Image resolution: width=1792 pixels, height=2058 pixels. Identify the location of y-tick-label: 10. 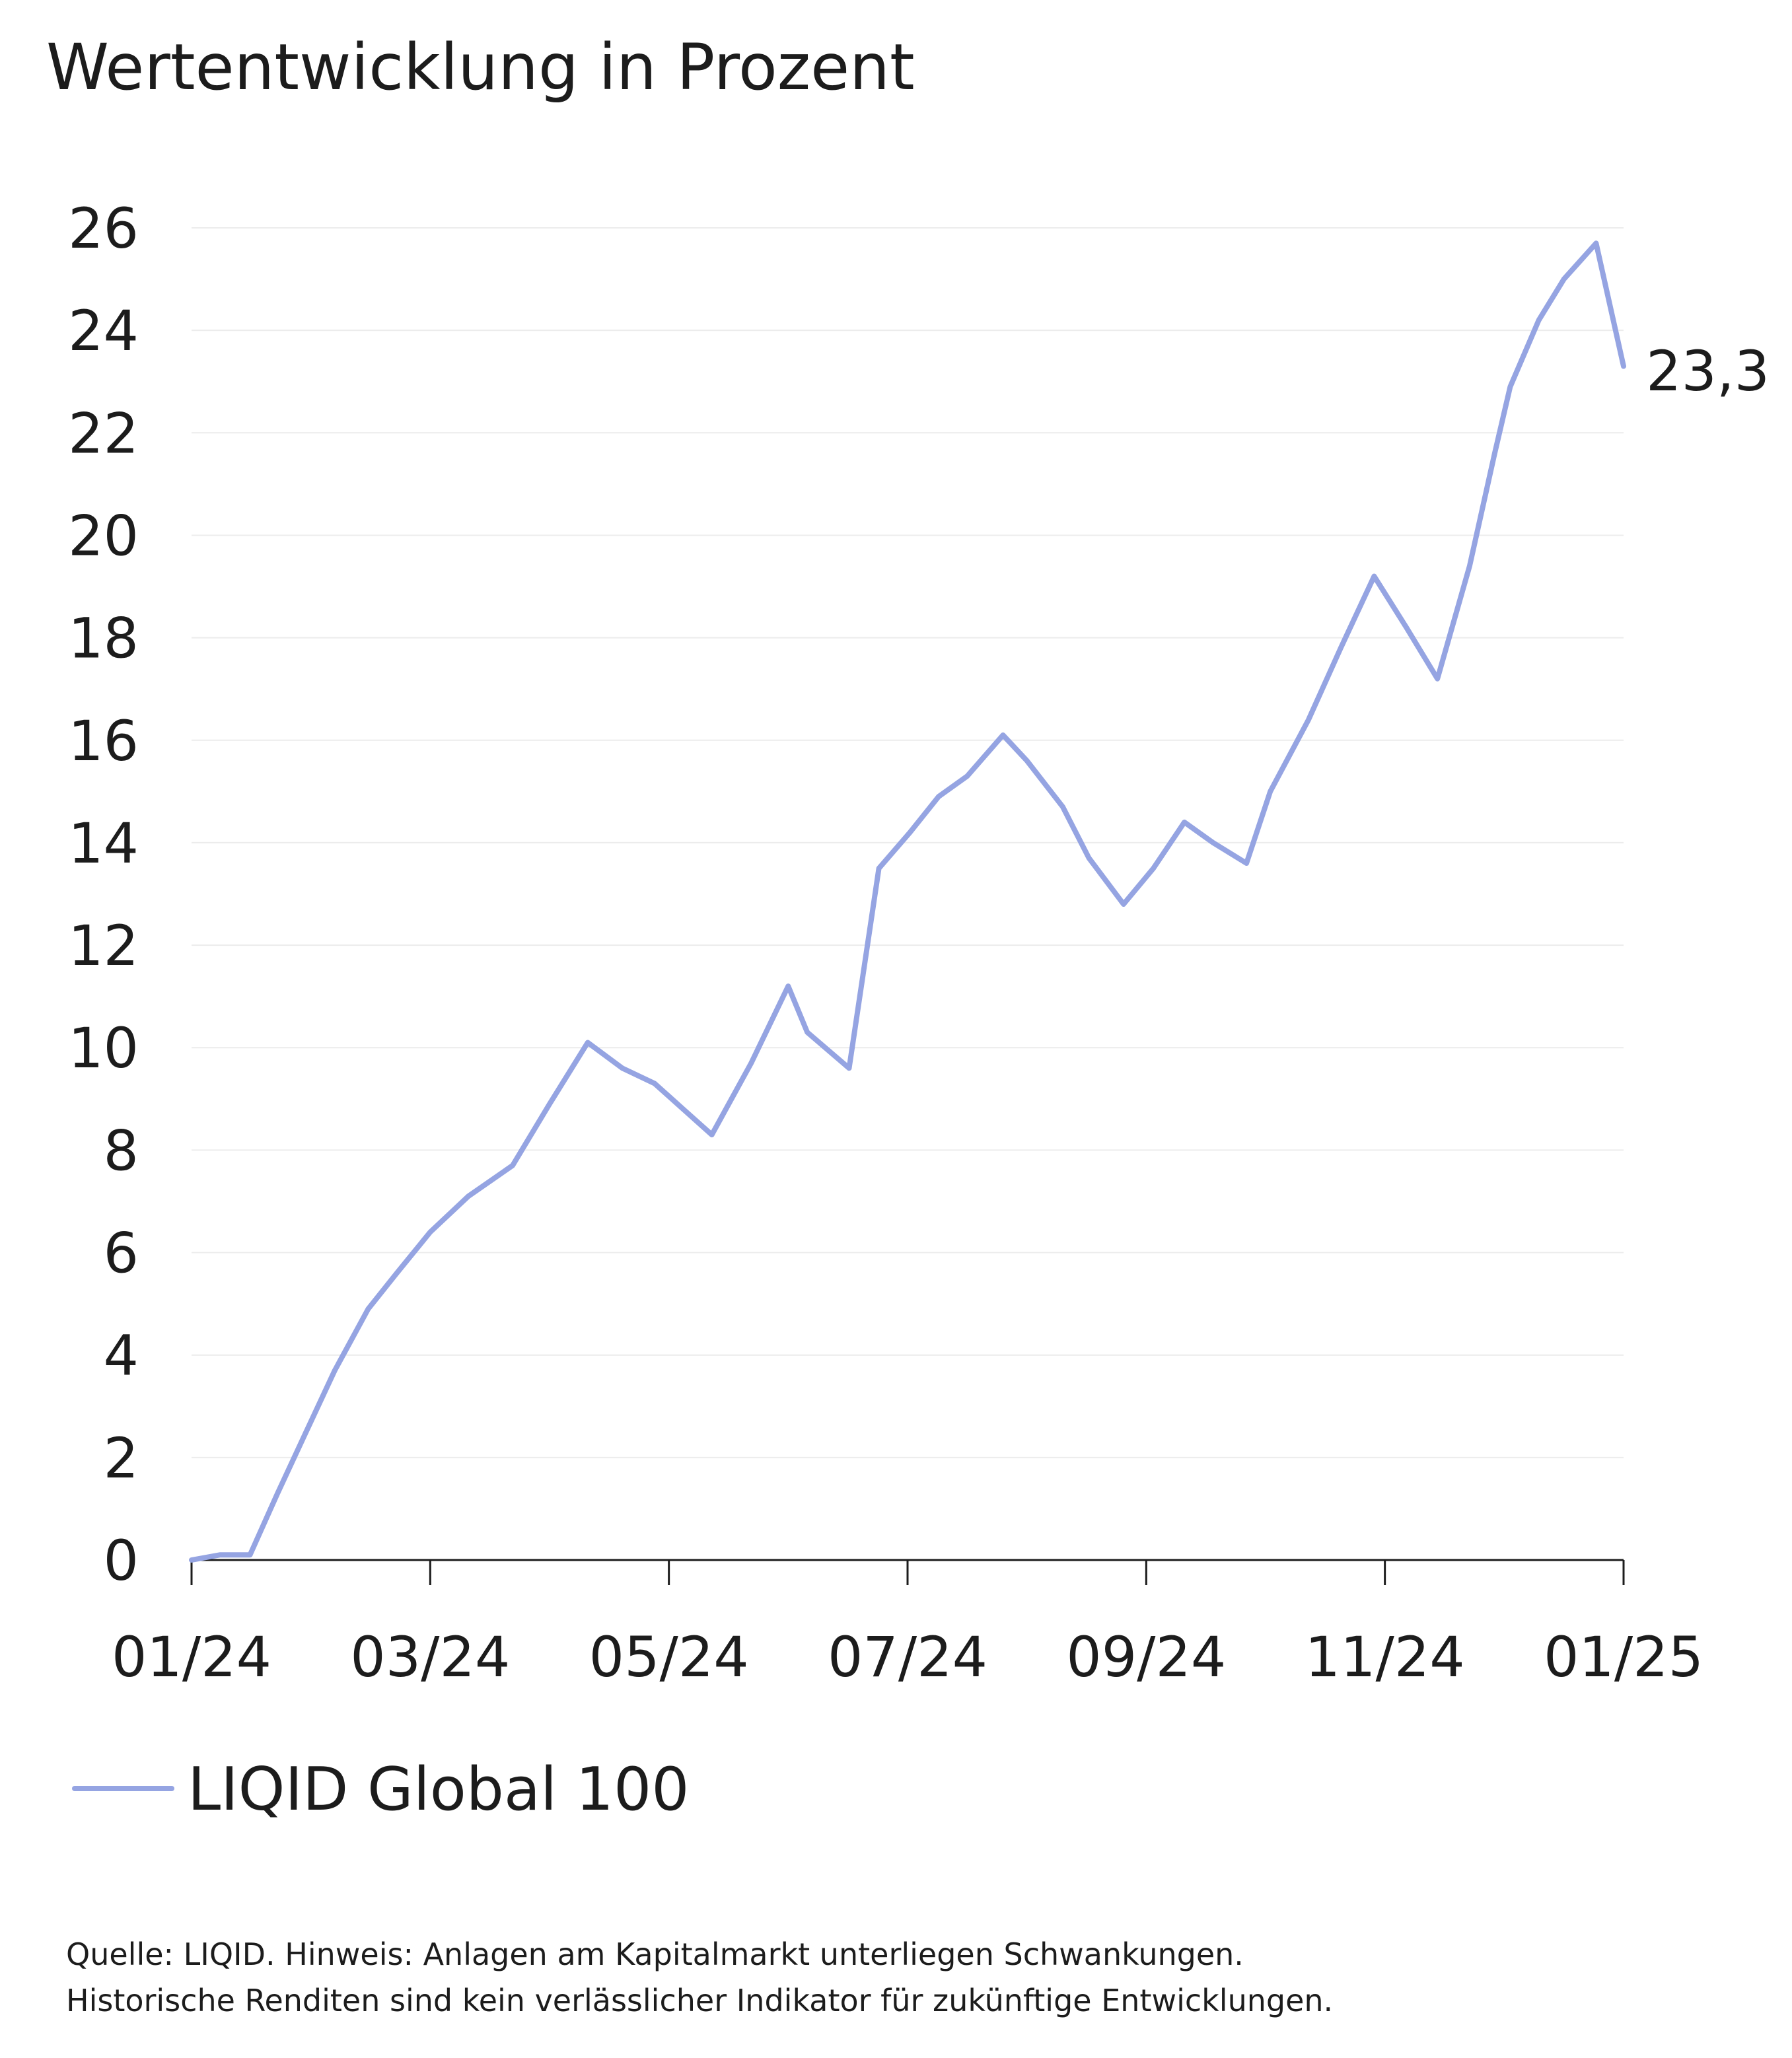
(103, 1048).